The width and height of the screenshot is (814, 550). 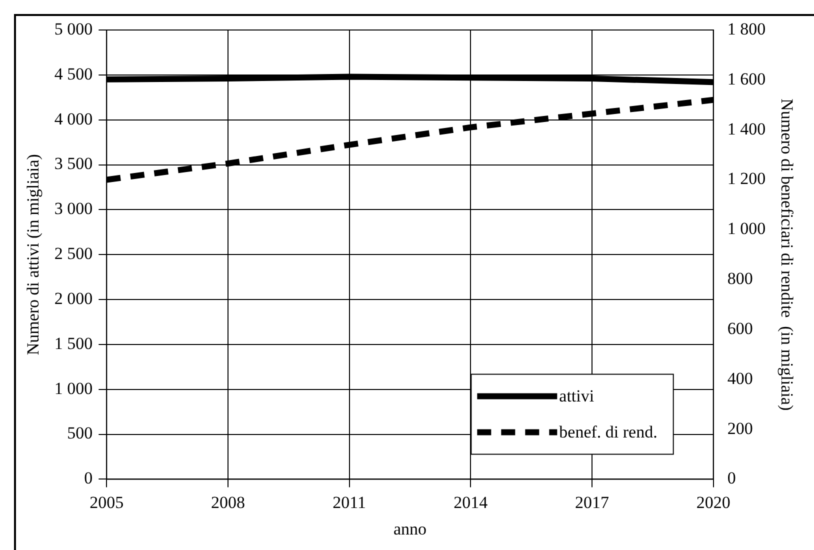 What do you see at coordinates (740, 428) in the screenshot?
I see `y2-tick-label: 200` at bounding box center [740, 428].